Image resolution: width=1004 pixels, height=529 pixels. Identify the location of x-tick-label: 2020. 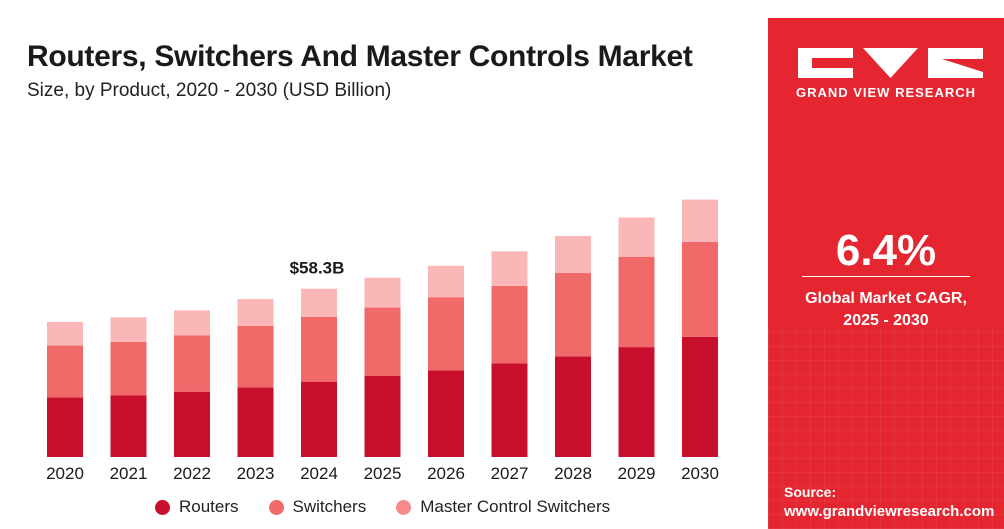
(65, 473).